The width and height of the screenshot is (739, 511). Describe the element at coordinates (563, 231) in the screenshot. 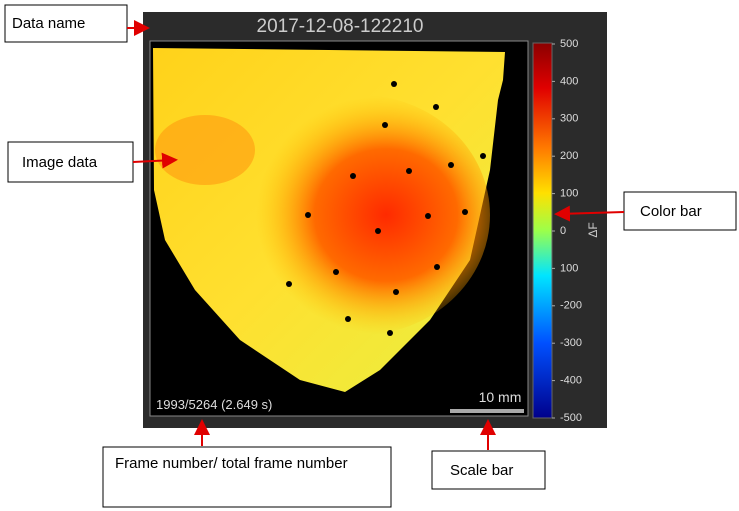

I see `tick-label: 0` at that location.